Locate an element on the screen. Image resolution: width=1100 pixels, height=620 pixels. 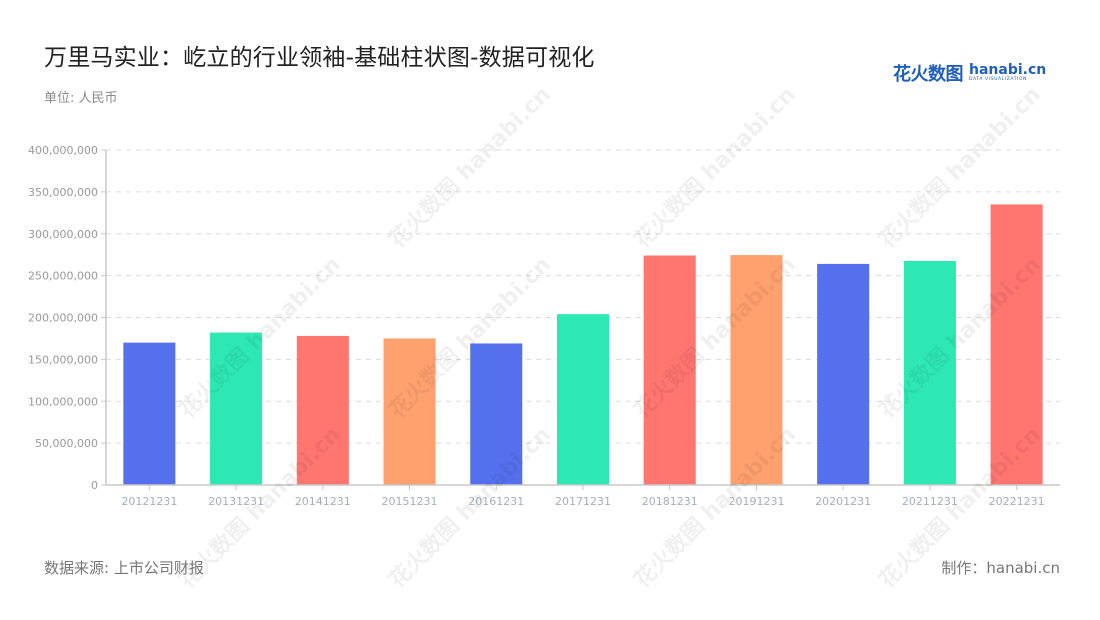
y-tick-label: 350,000,000 is located at coordinates (63, 192).